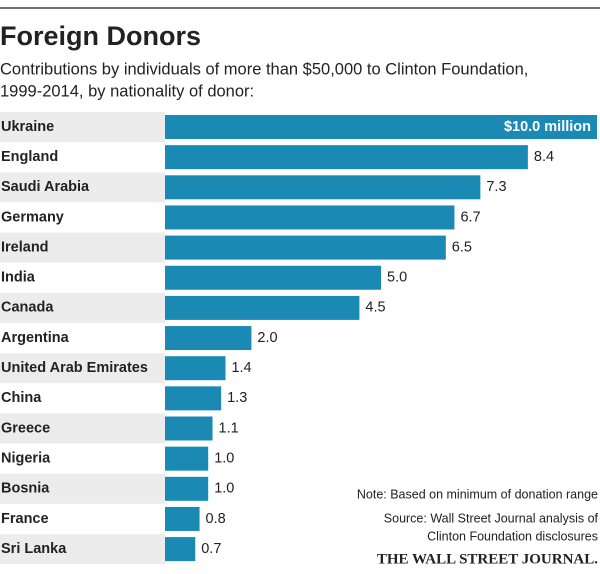 This screenshot has width=600, height=574. I want to click on y-tick-label: Sri Lanka, so click(34, 549).